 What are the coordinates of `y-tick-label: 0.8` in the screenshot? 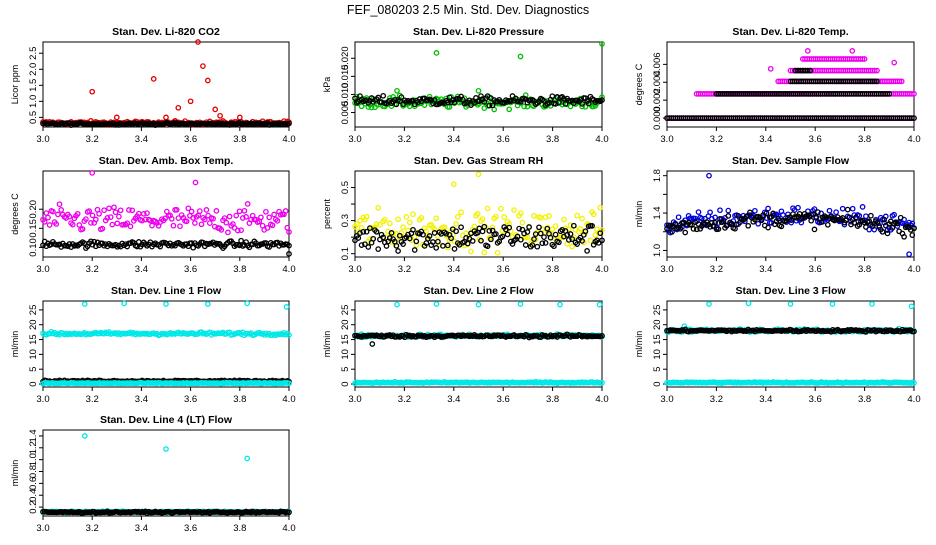 It's located at (33, 471).